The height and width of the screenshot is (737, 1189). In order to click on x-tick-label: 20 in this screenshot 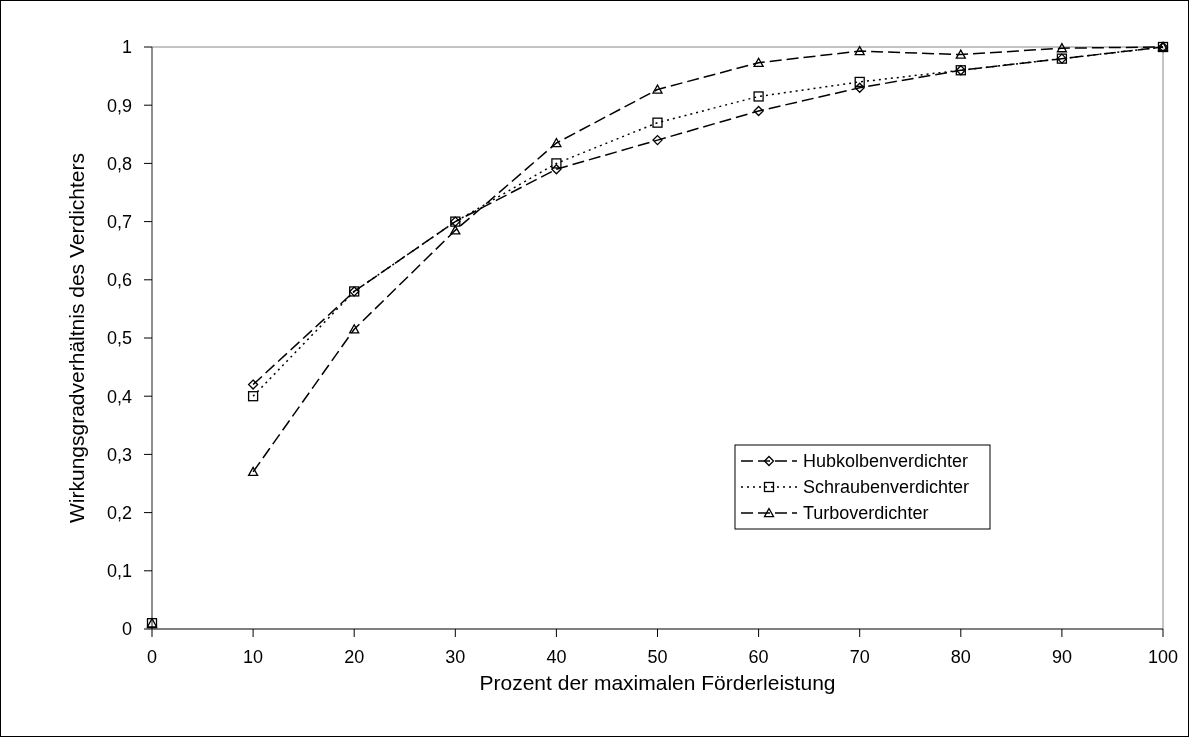, I will do `click(354, 657)`.